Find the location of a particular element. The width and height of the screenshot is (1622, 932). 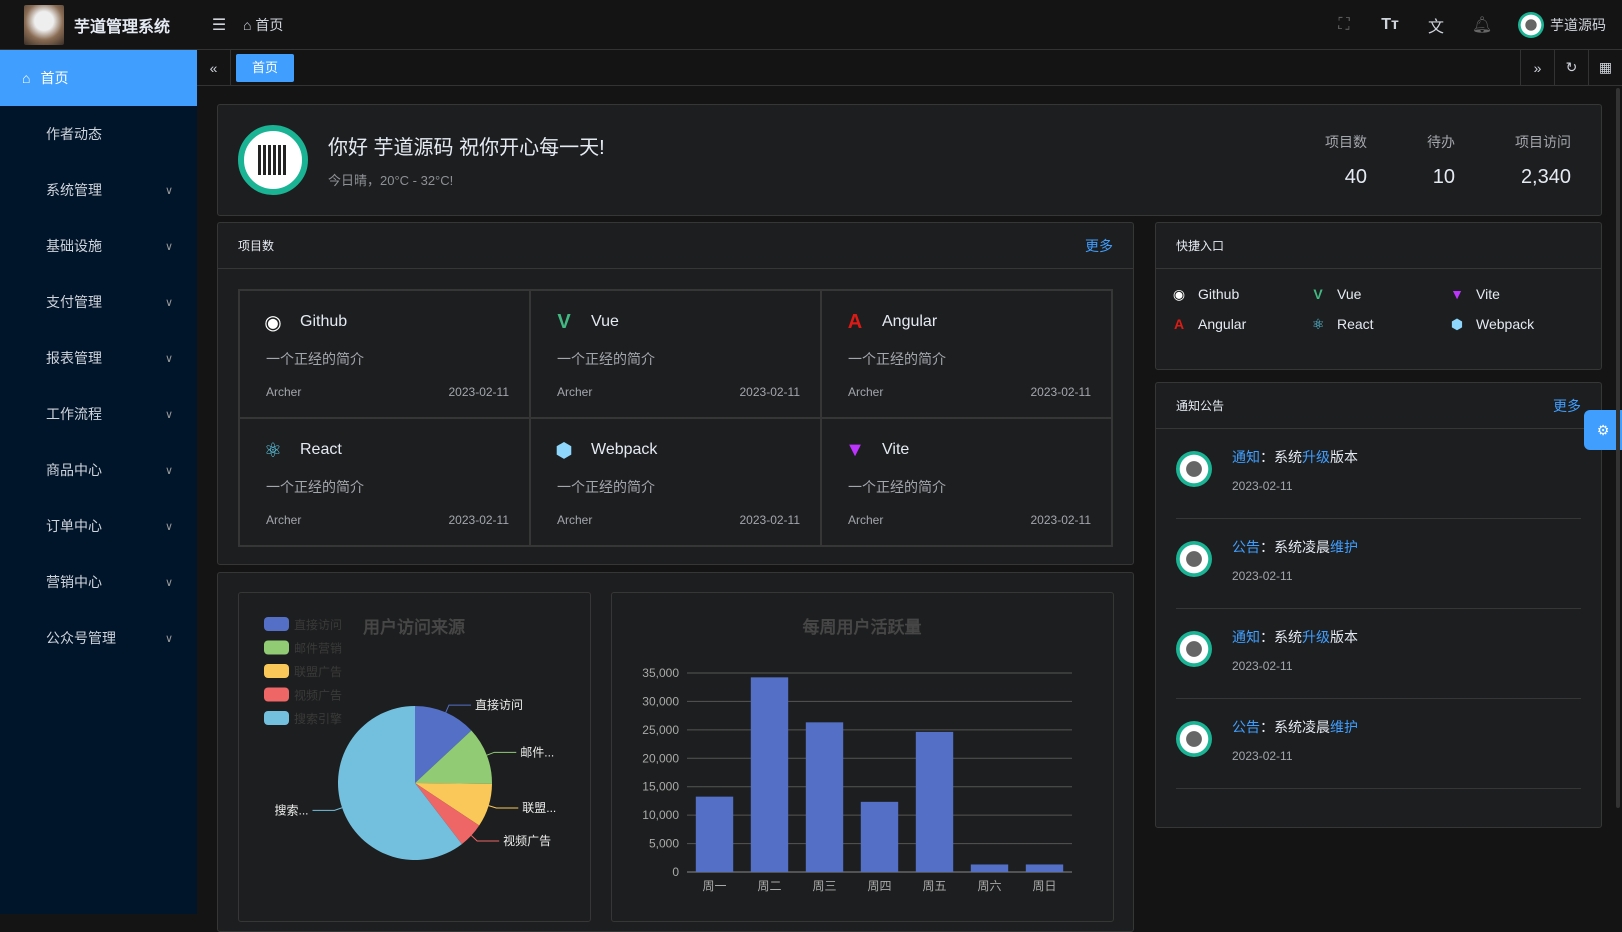

user-menu: 芋道源码 is located at coordinates (1562, 24).